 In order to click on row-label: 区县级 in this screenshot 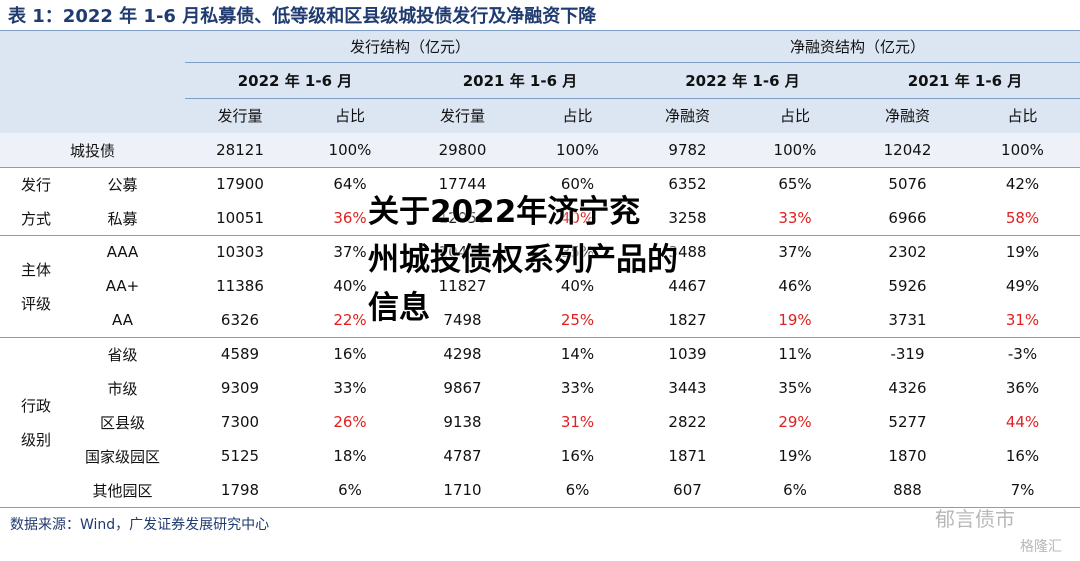, I will do `click(122, 422)`.